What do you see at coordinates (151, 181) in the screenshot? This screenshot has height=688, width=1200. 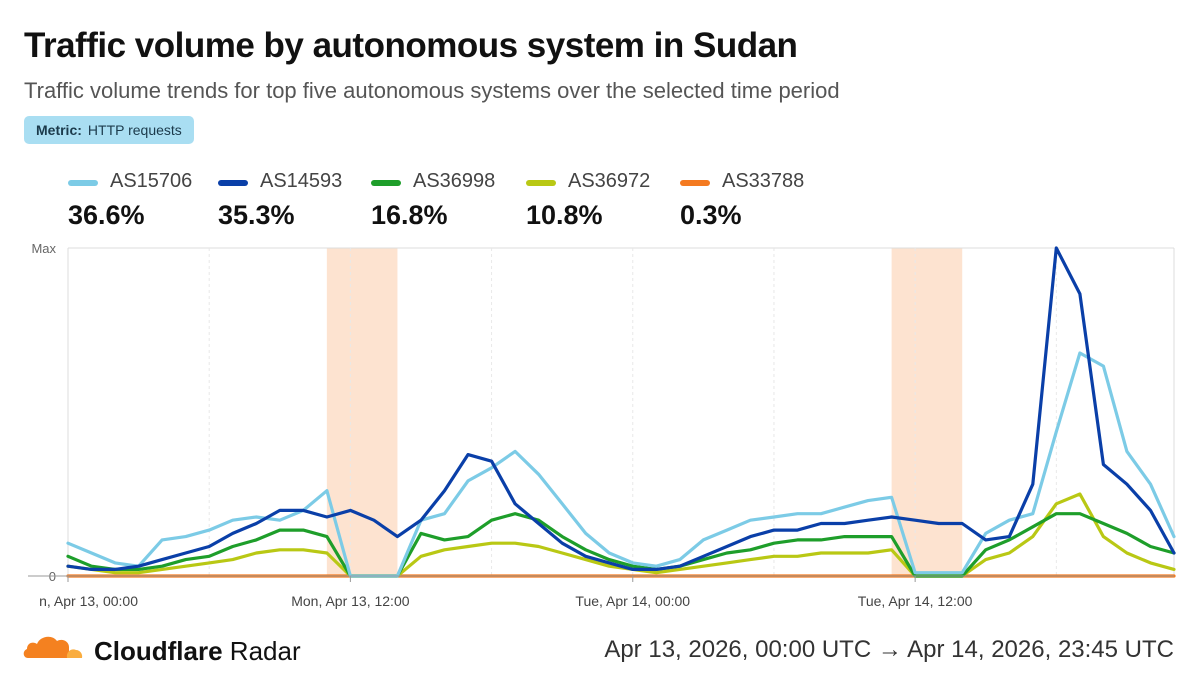 I see `legend-series-name: AS15706` at bounding box center [151, 181].